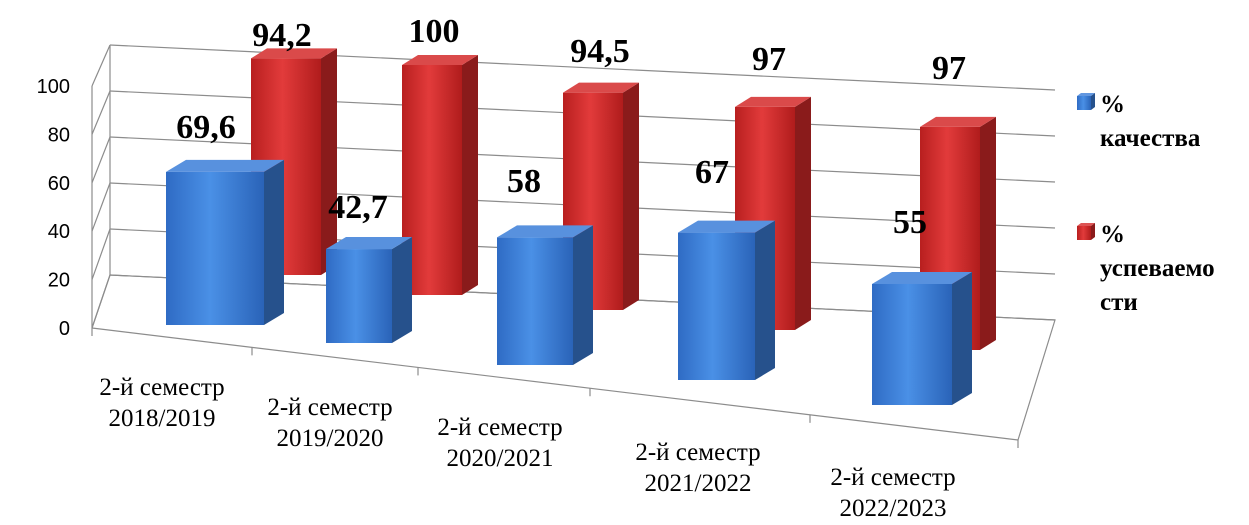 The height and width of the screenshot is (525, 1249). Describe the element at coordinates (500, 458) in the screenshot. I see `x-tick-label: 2020/2021` at that location.